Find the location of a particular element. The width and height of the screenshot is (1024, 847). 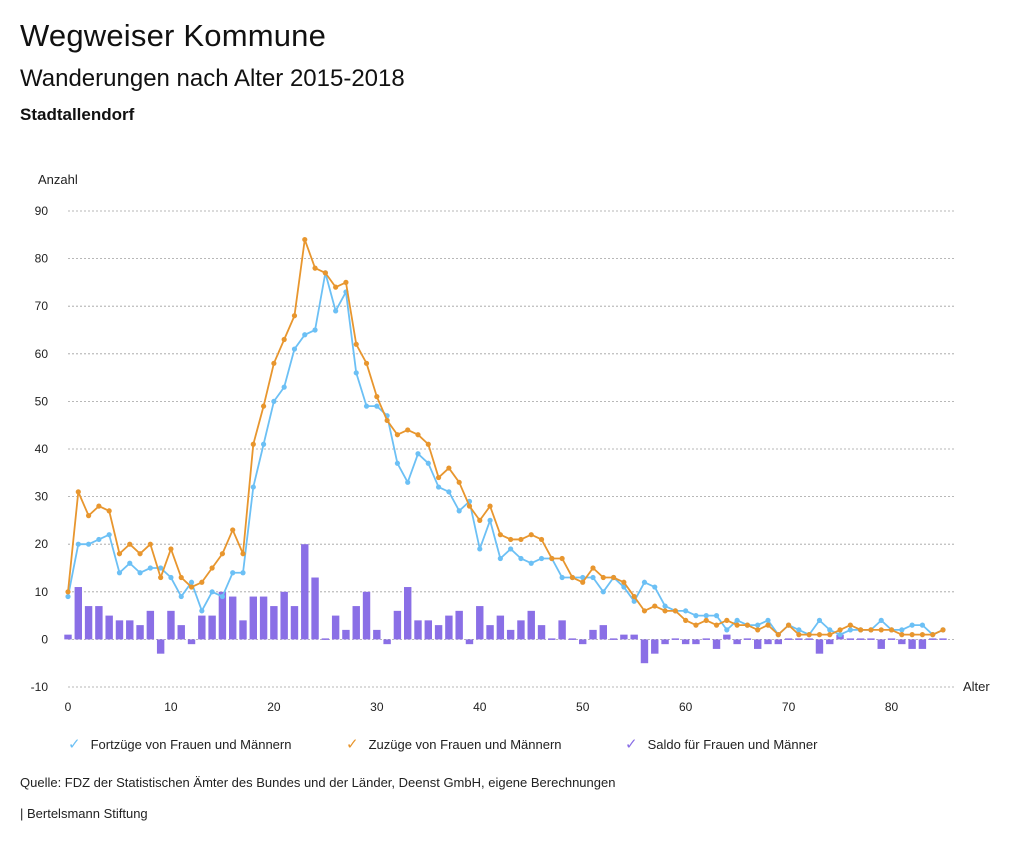

fortzuege-check-icon: ✓ is located at coordinates (74, 744).